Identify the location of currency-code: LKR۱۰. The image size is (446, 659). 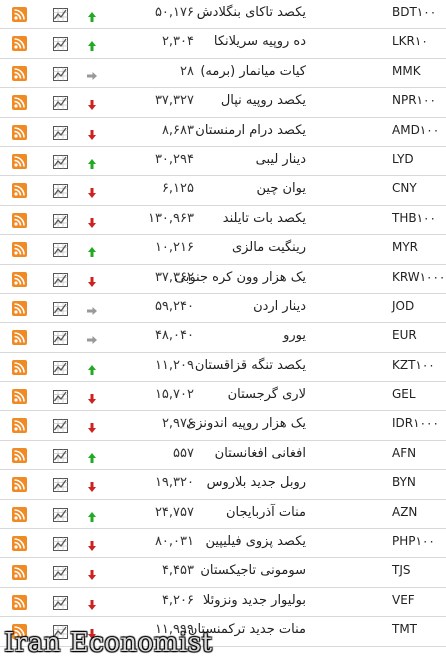
(410, 41).